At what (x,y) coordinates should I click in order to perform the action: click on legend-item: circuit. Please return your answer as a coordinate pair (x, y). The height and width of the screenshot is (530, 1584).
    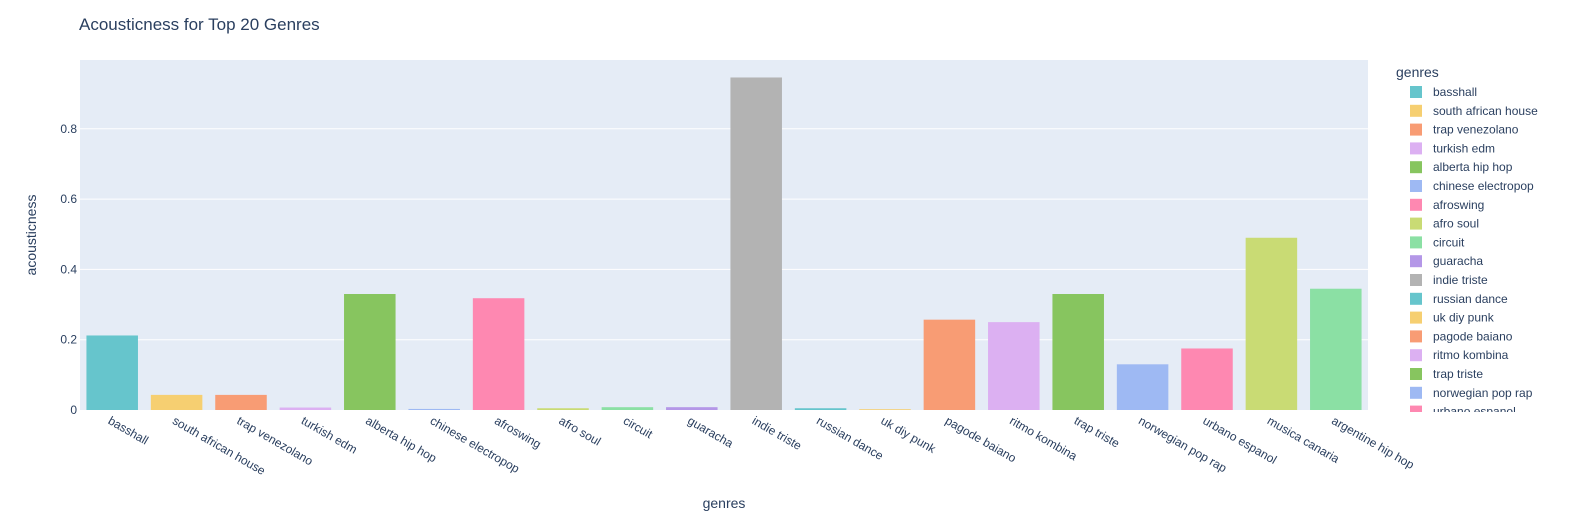
    Looking at the image, I should click on (1437, 242).